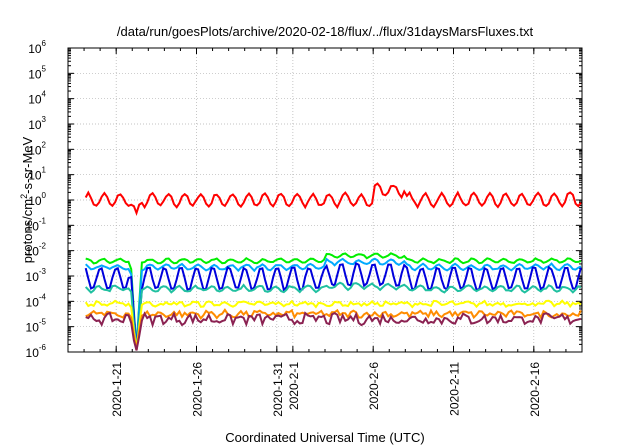 The height and width of the screenshot is (448, 640). Describe the element at coordinates (117, 389) in the screenshot. I see `x-tick-label: 2020-1-21` at that location.